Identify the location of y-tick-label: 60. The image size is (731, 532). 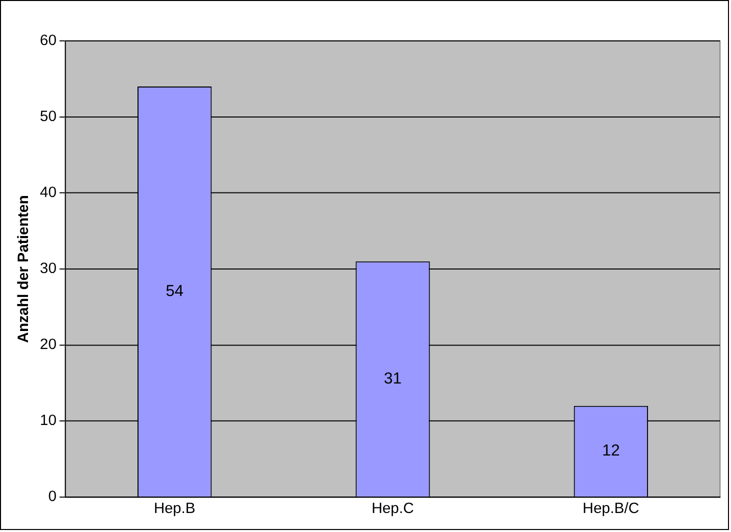
(48, 40).